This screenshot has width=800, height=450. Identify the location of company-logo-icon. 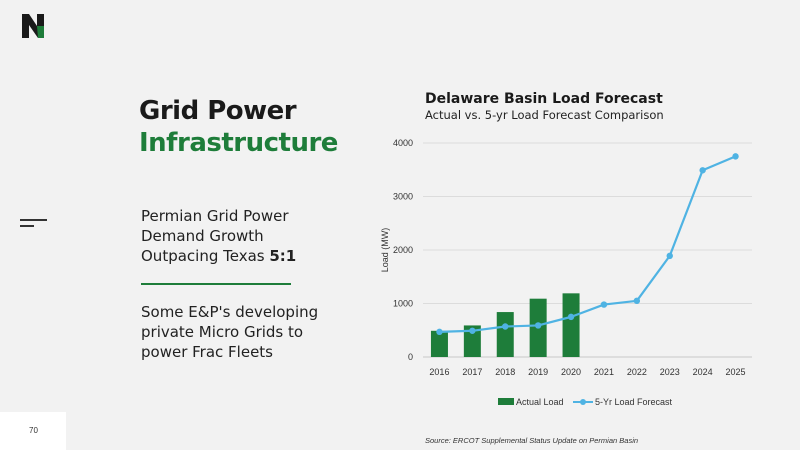
(33, 26).